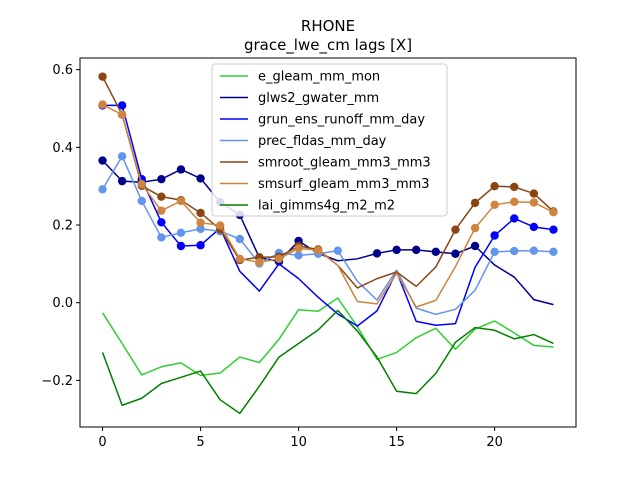 This screenshot has width=640, height=480. I want to click on legend-entry-lai-gimms4g-m2-m2: lai_gimms4g_m2_m2, so click(307, 206).